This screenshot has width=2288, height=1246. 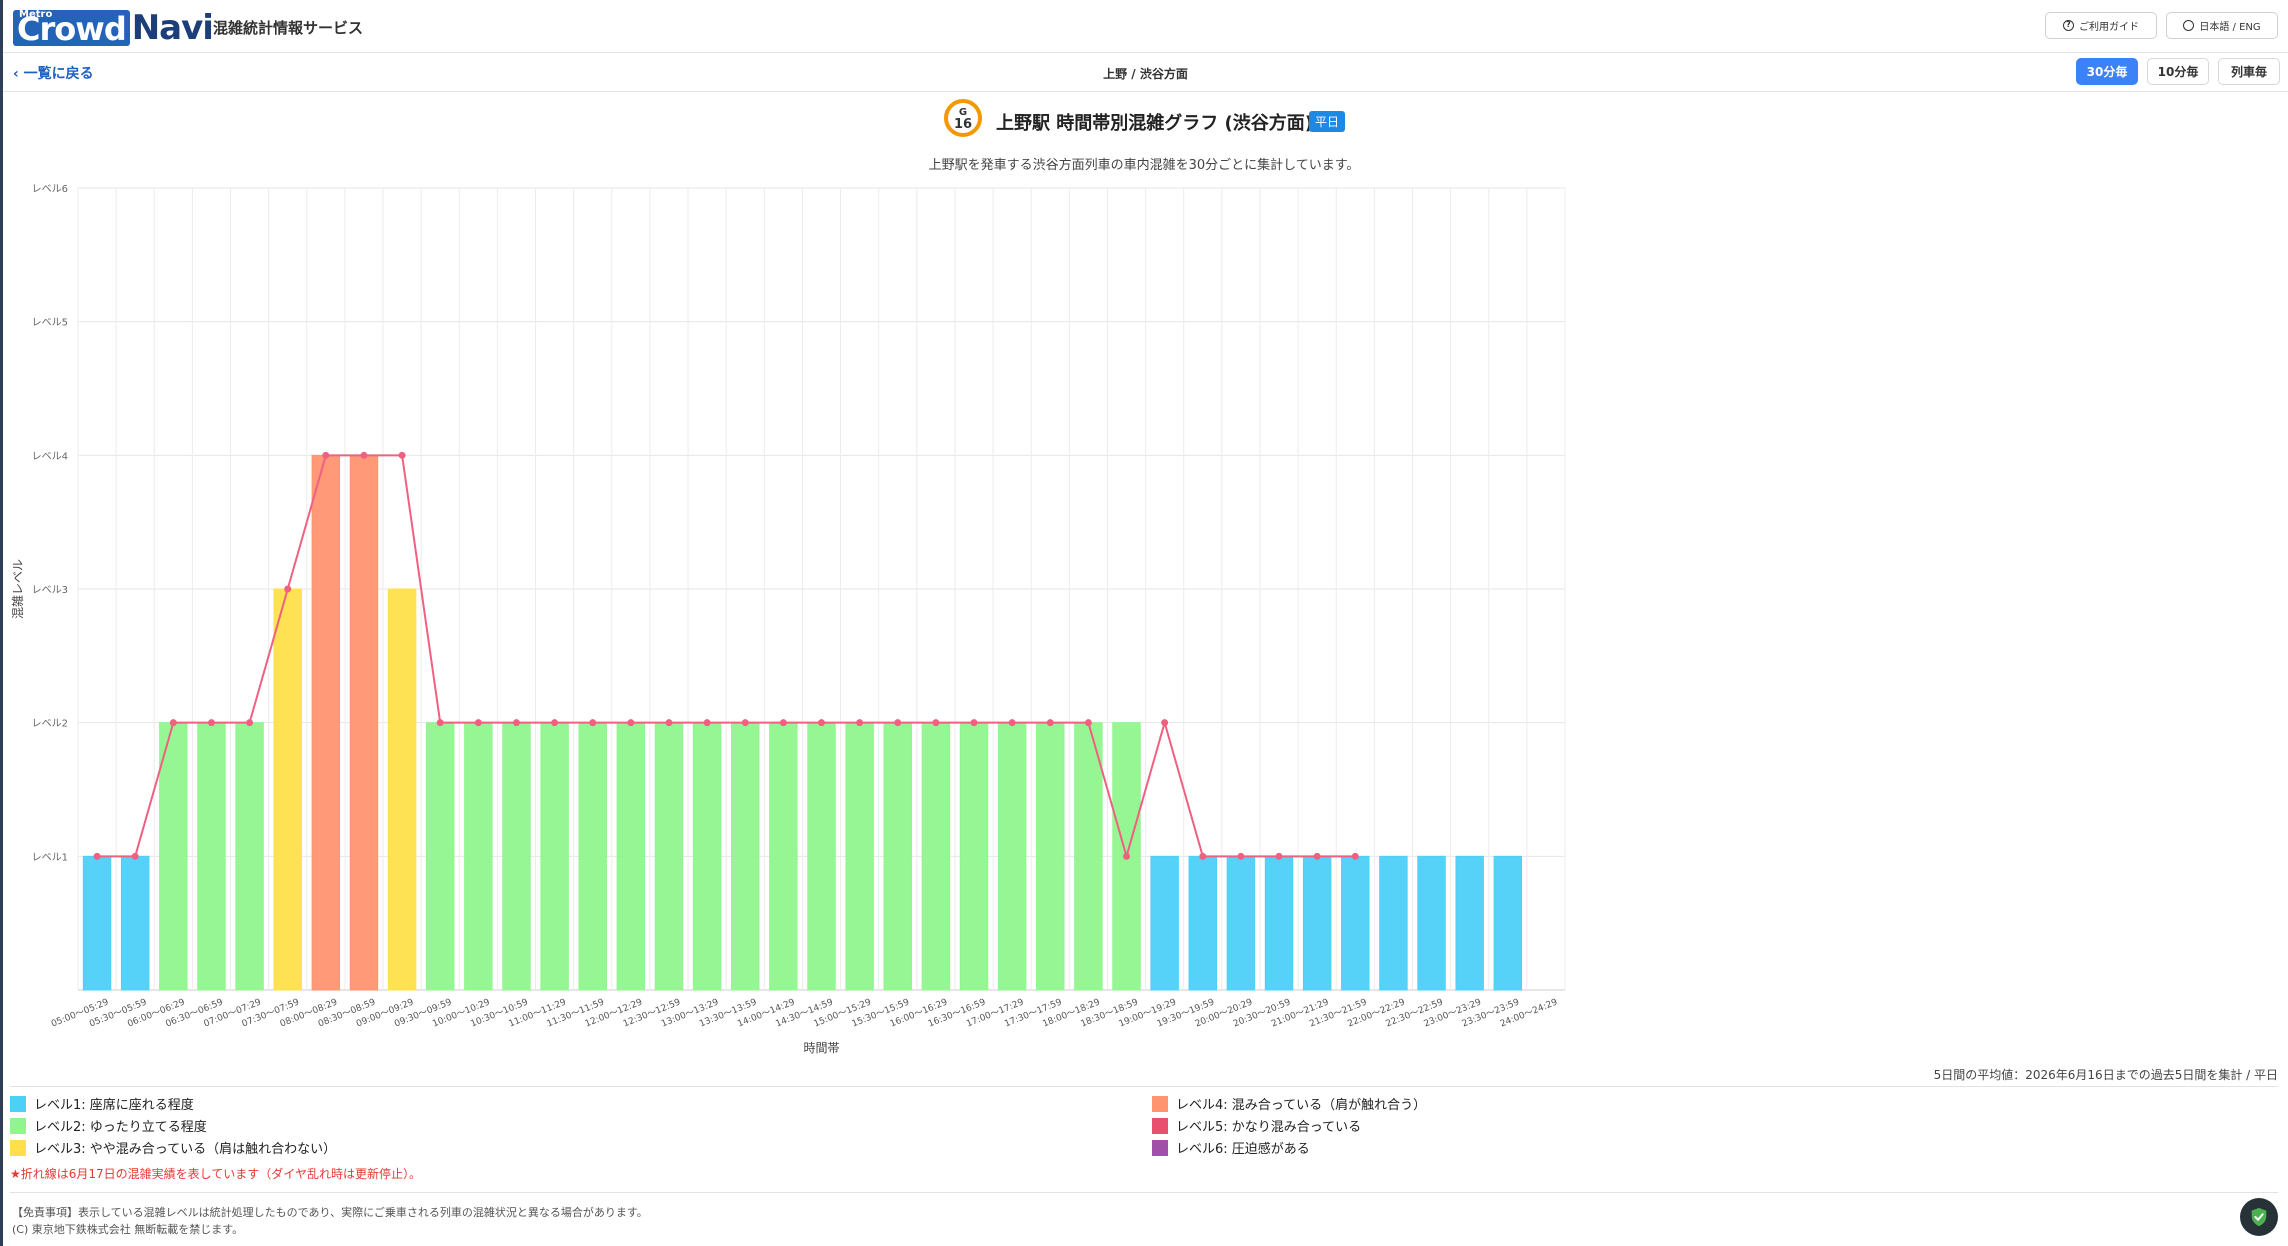 What do you see at coordinates (2178, 71) in the screenshot?
I see `interval-10min-button: 10分毎` at bounding box center [2178, 71].